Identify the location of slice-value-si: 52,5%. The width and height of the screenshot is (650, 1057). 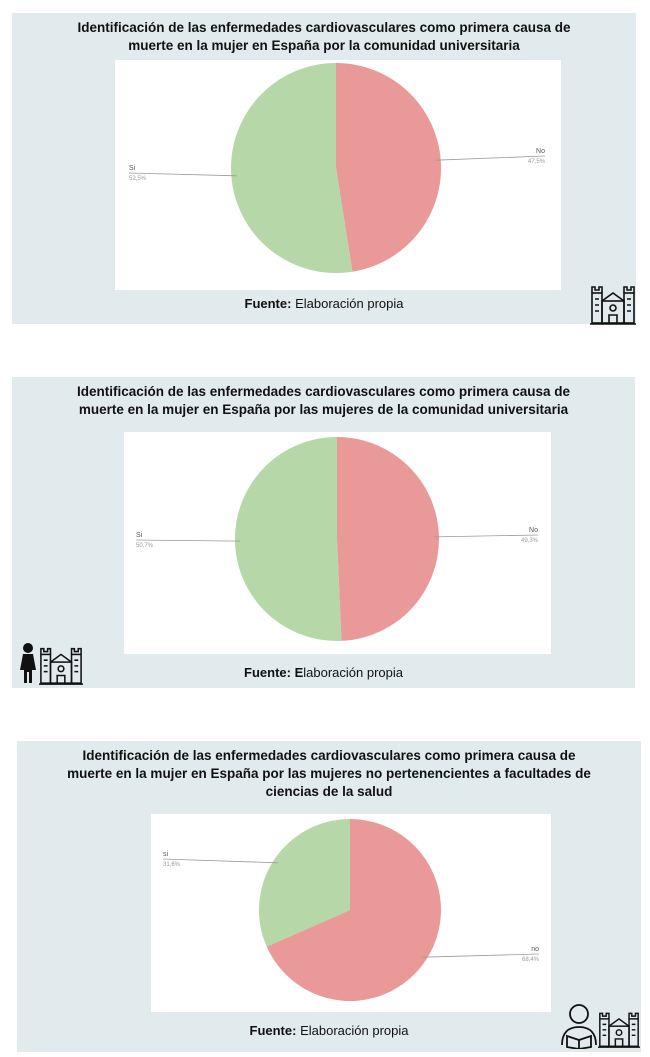
(138, 179).